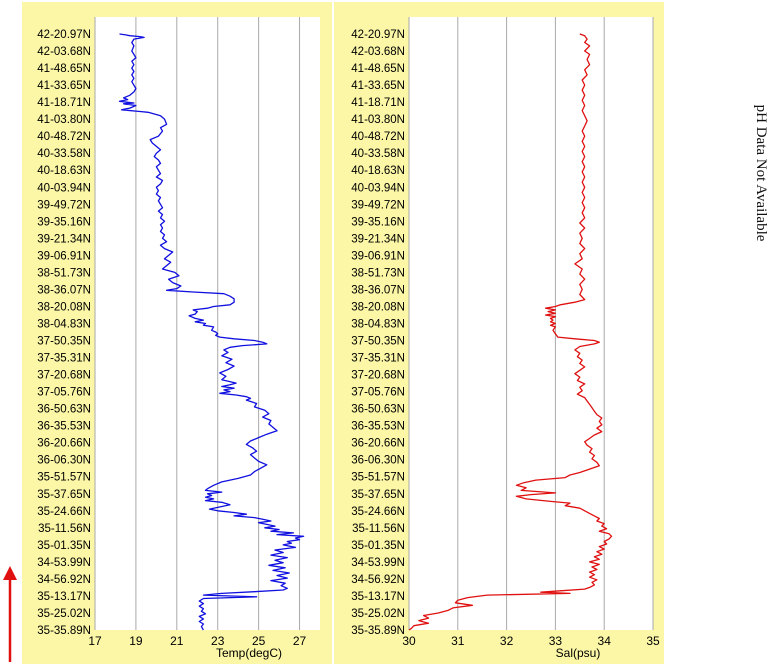  Describe the element at coordinates (64, 222) in the screenshot. I see `temperature-latitude-label: 39-35.16N` at that location.